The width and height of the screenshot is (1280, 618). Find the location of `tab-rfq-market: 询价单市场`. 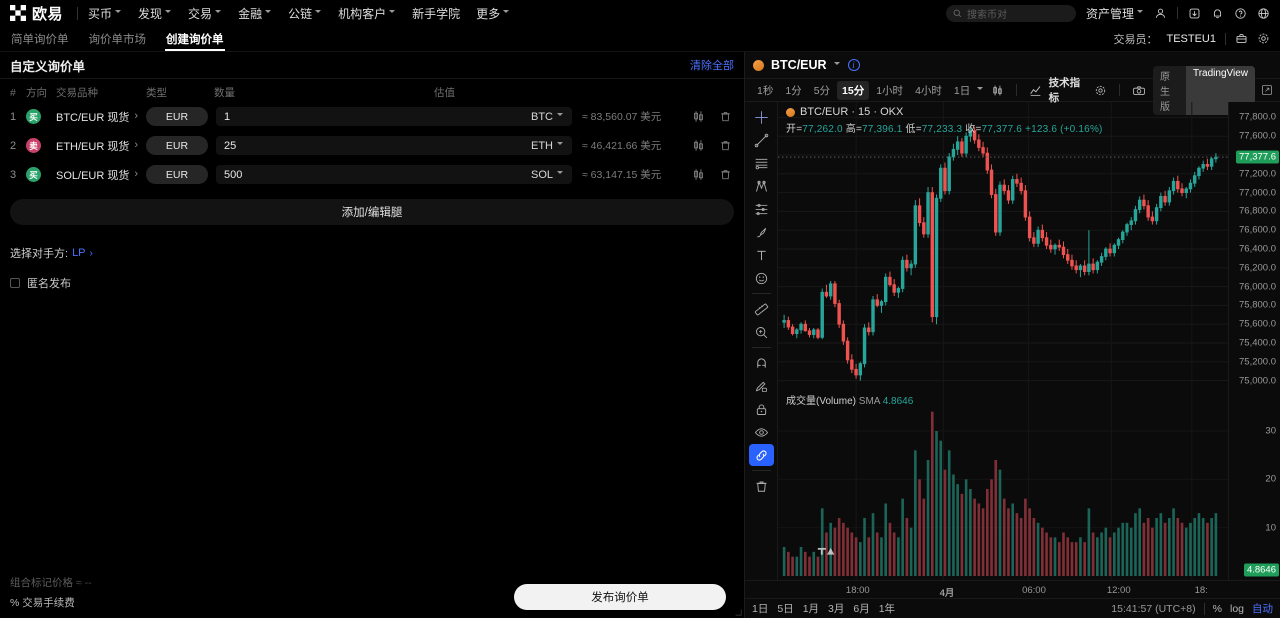

tab-rfq-market: 询价单市场 is located at coordinates (117, 39).